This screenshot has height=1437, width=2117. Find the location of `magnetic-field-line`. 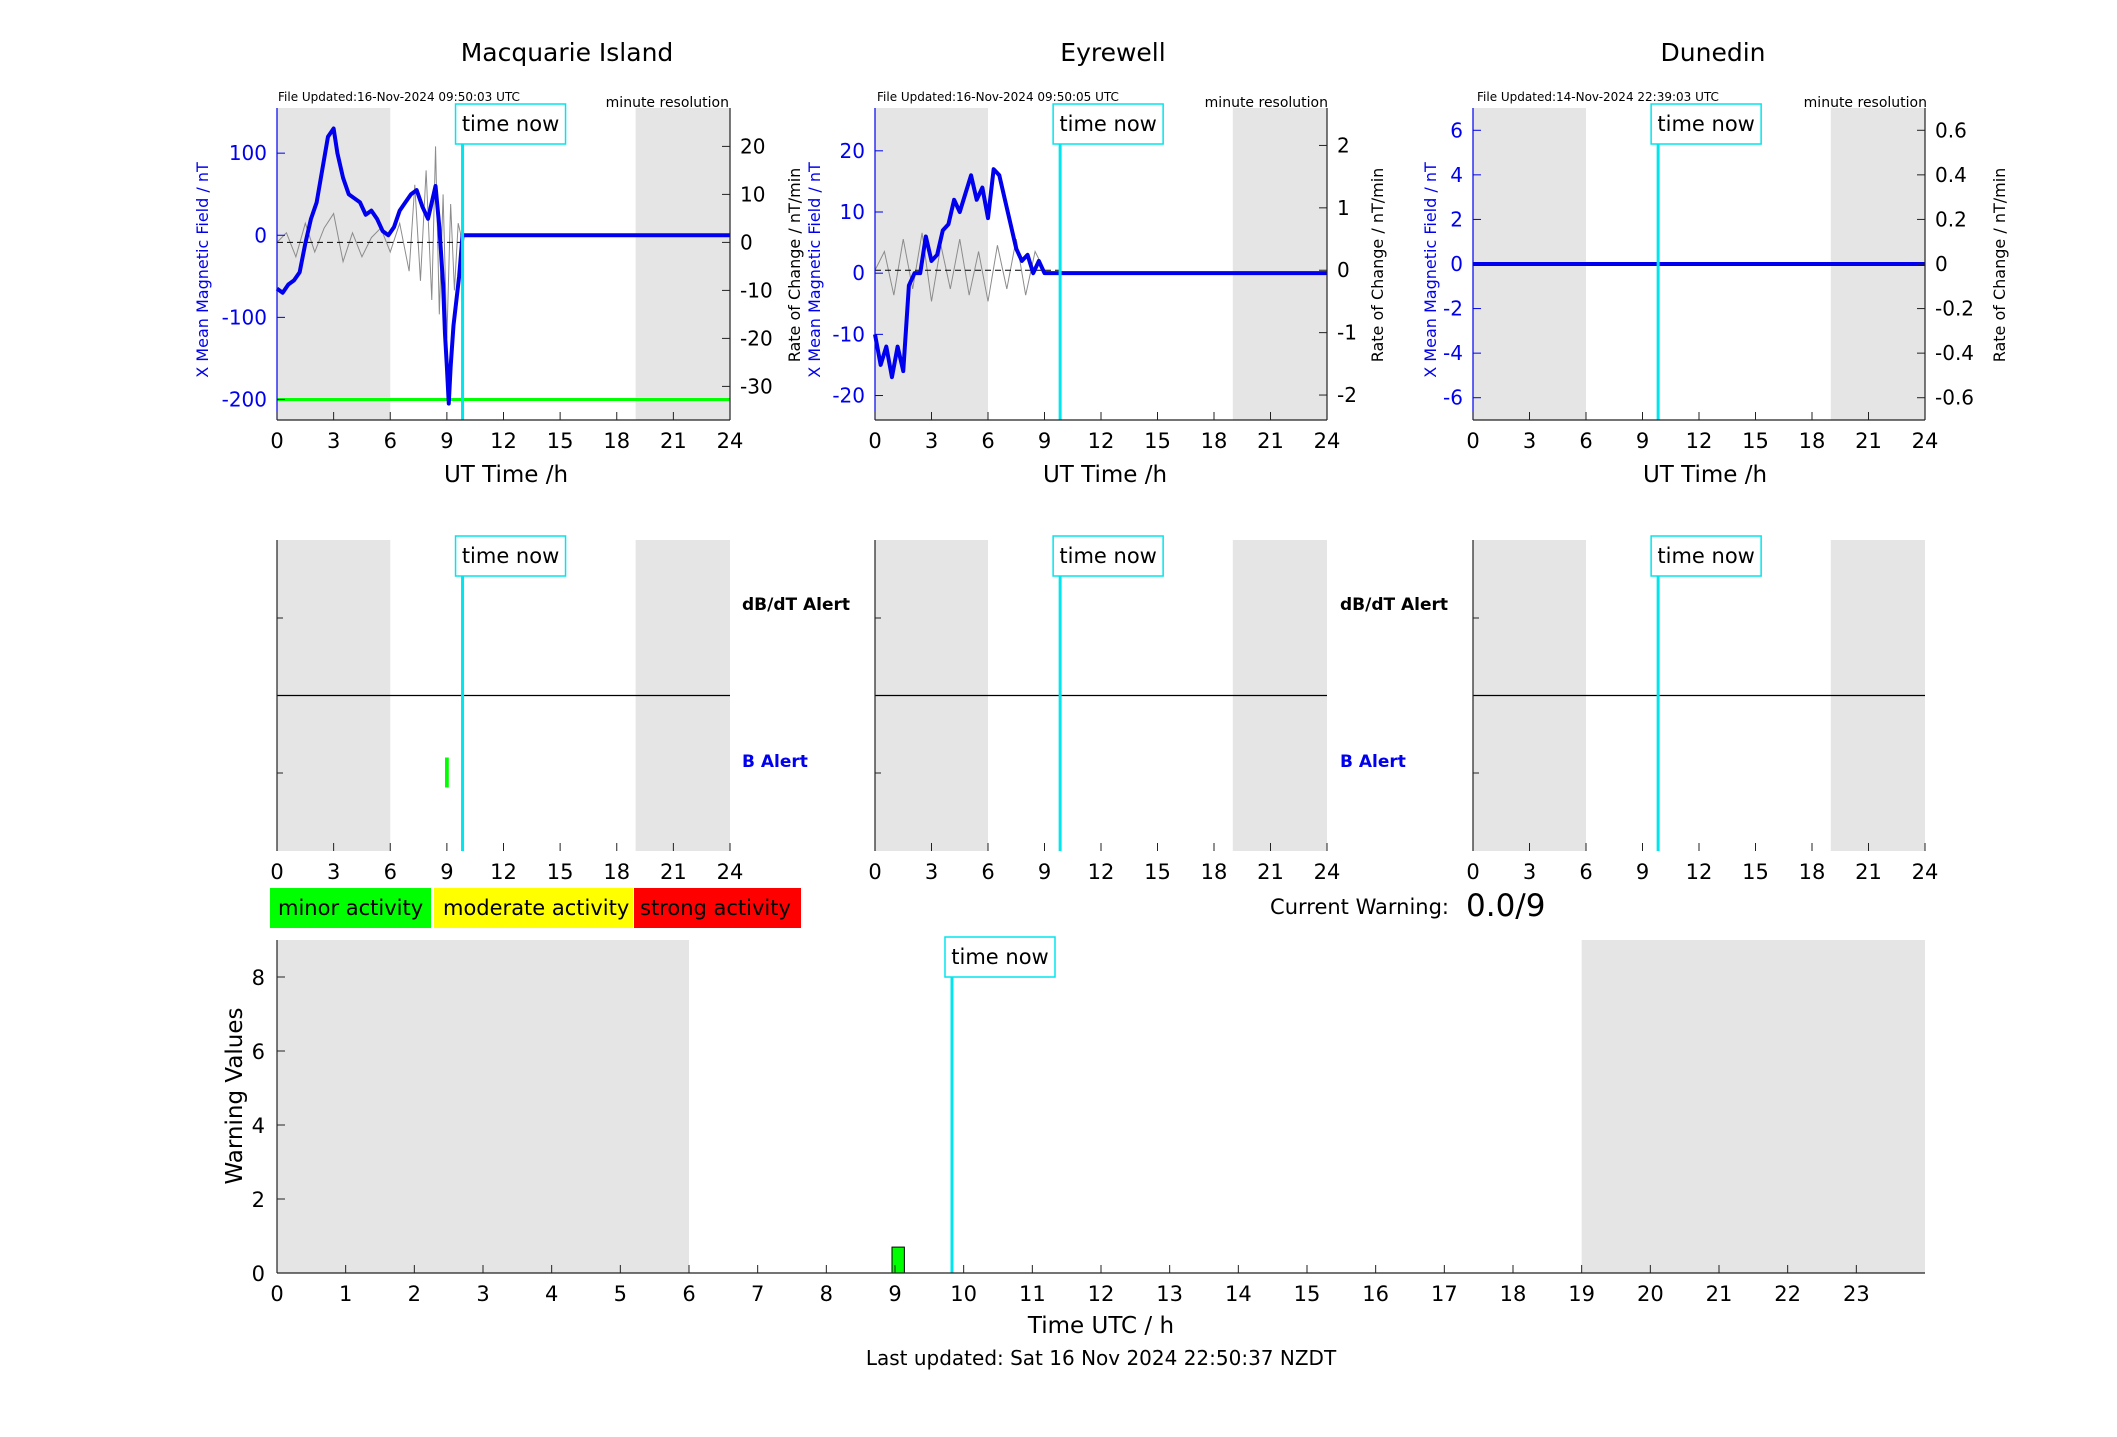

magnetic-field-line is located at coordinates (502, 266).